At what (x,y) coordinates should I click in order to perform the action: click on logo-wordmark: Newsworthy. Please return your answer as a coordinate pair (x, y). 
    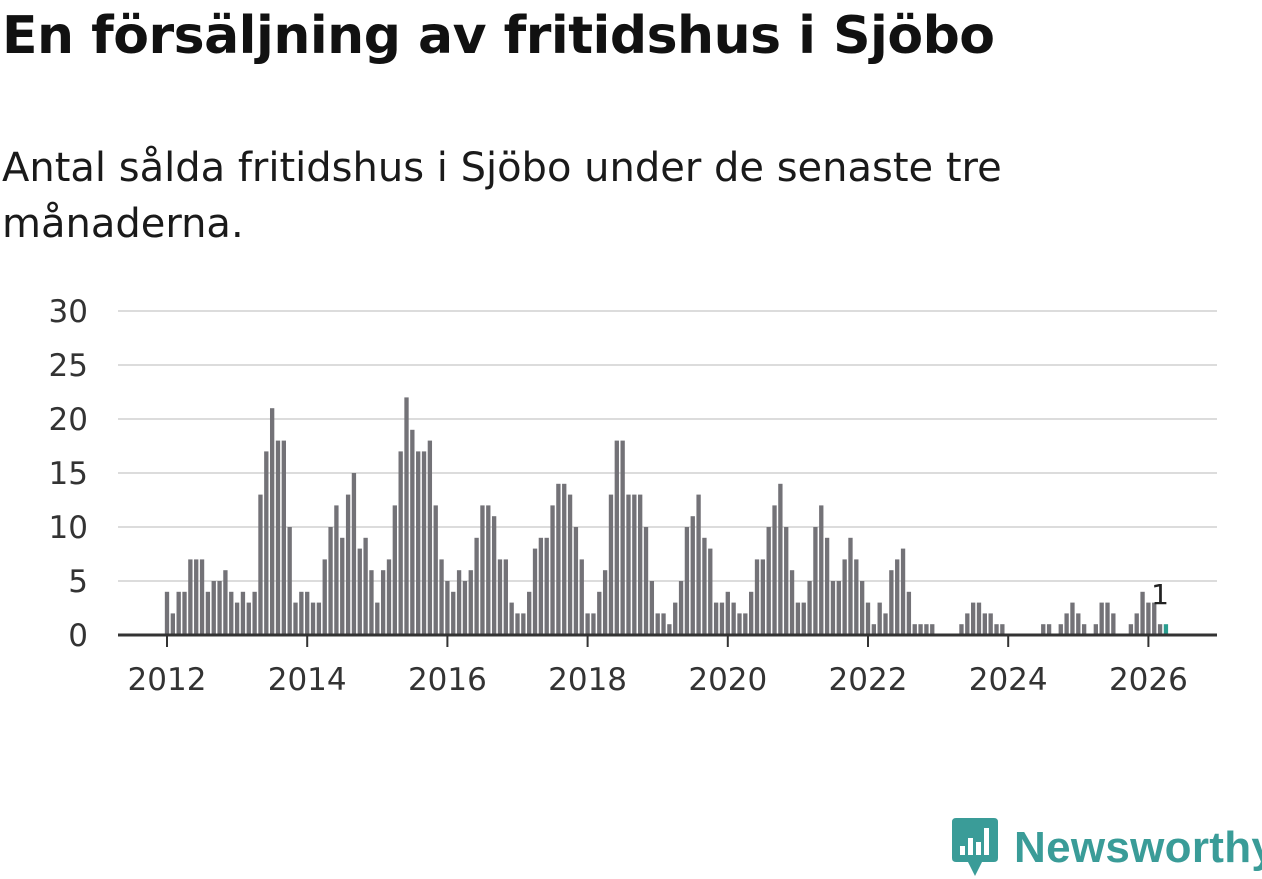
    Looking at the image, I should click on (1138, 847).